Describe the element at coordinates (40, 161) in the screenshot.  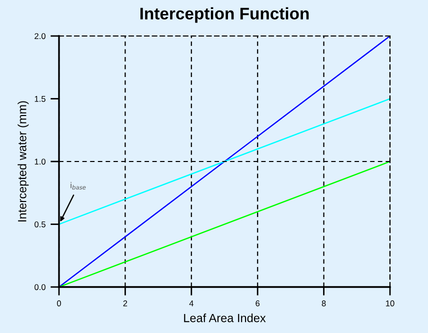
I see `y-tick-label: 1.0` at that location.